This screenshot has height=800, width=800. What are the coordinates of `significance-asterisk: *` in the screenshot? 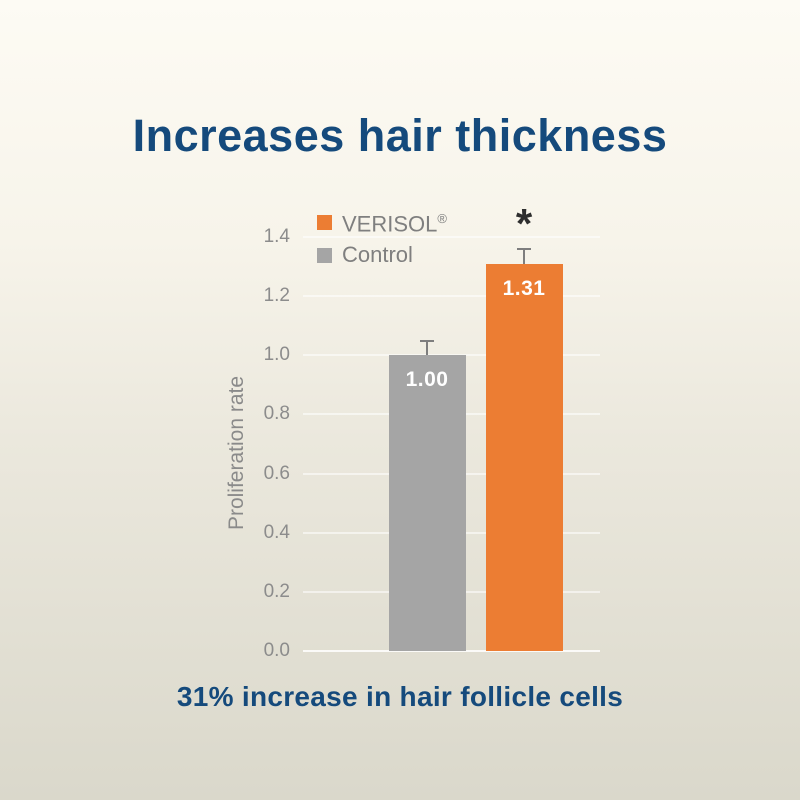 It's located at (524, 223).